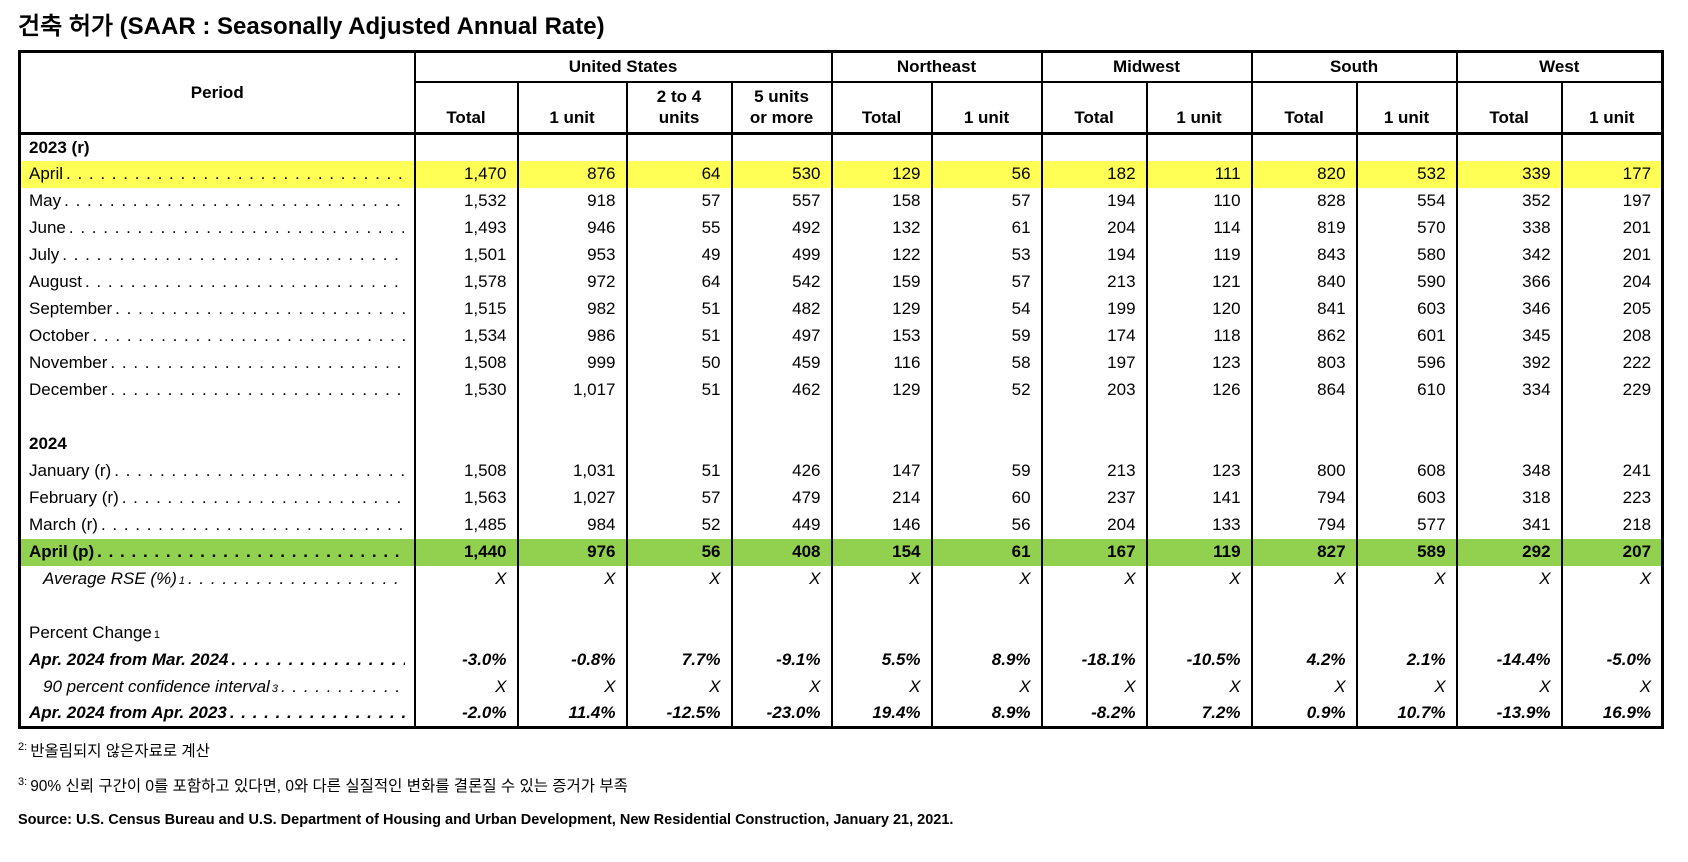  Describe the element at coordinates (1406, 108) in the screenshot. I see `col-header-s-1unit: 1 unit` at that location.